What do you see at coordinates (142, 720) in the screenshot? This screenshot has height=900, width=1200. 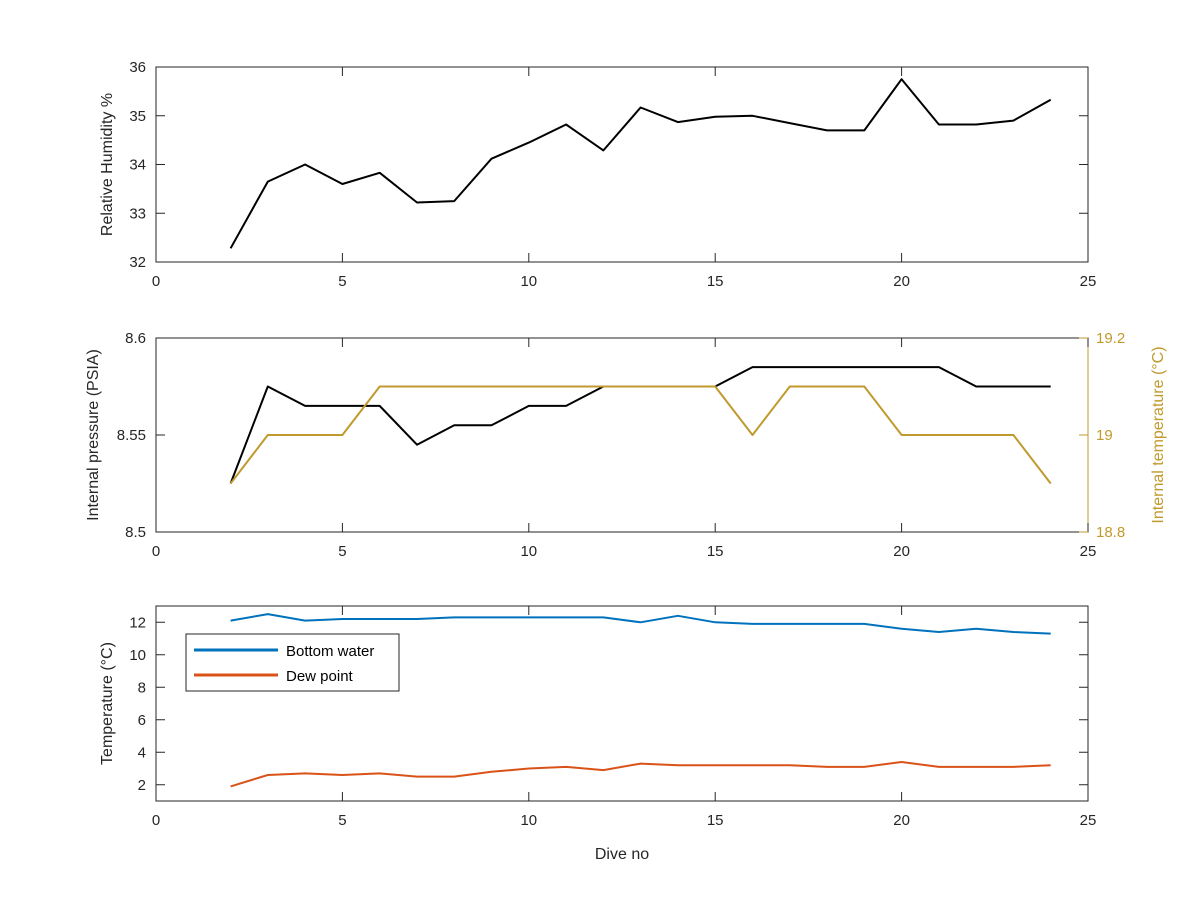 I see `temperature-y-tick-label-6: 6` at bounding box center [142, 720].